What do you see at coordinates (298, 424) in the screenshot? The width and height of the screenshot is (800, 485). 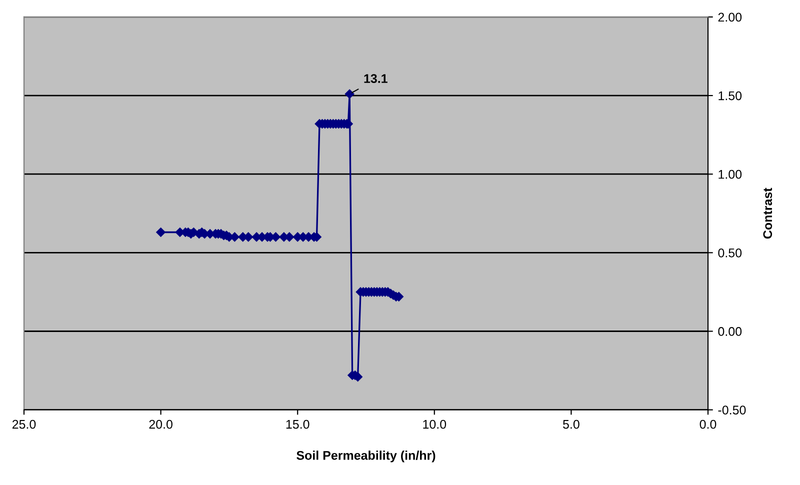 I see `x-tick-label: 15.0` at bounding box center [298, 424].